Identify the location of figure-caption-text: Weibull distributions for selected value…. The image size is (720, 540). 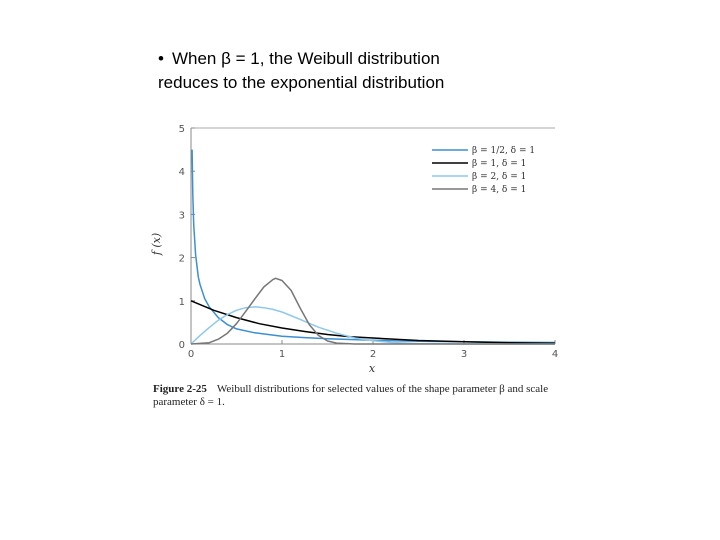
(351, 395).